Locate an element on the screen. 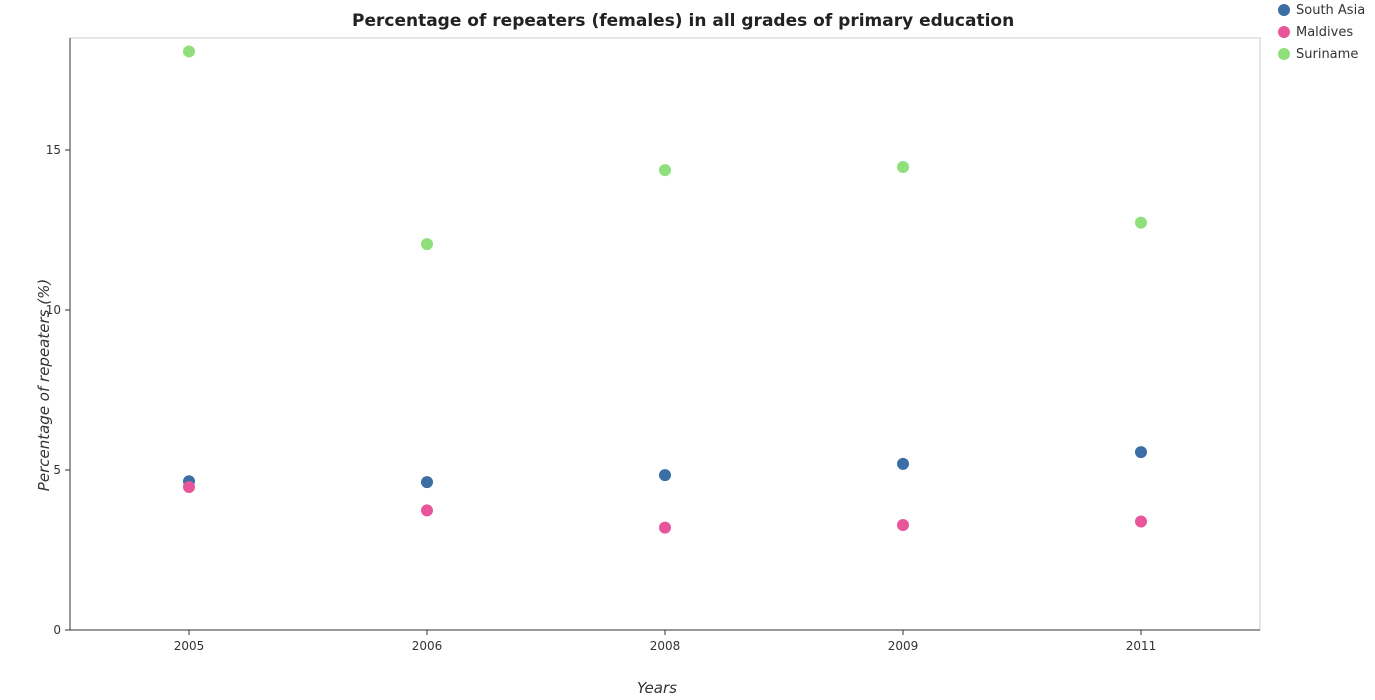 This screenshot has width=1375, height=700. legend-label: Maldives is located at coordinates (1324, 32).